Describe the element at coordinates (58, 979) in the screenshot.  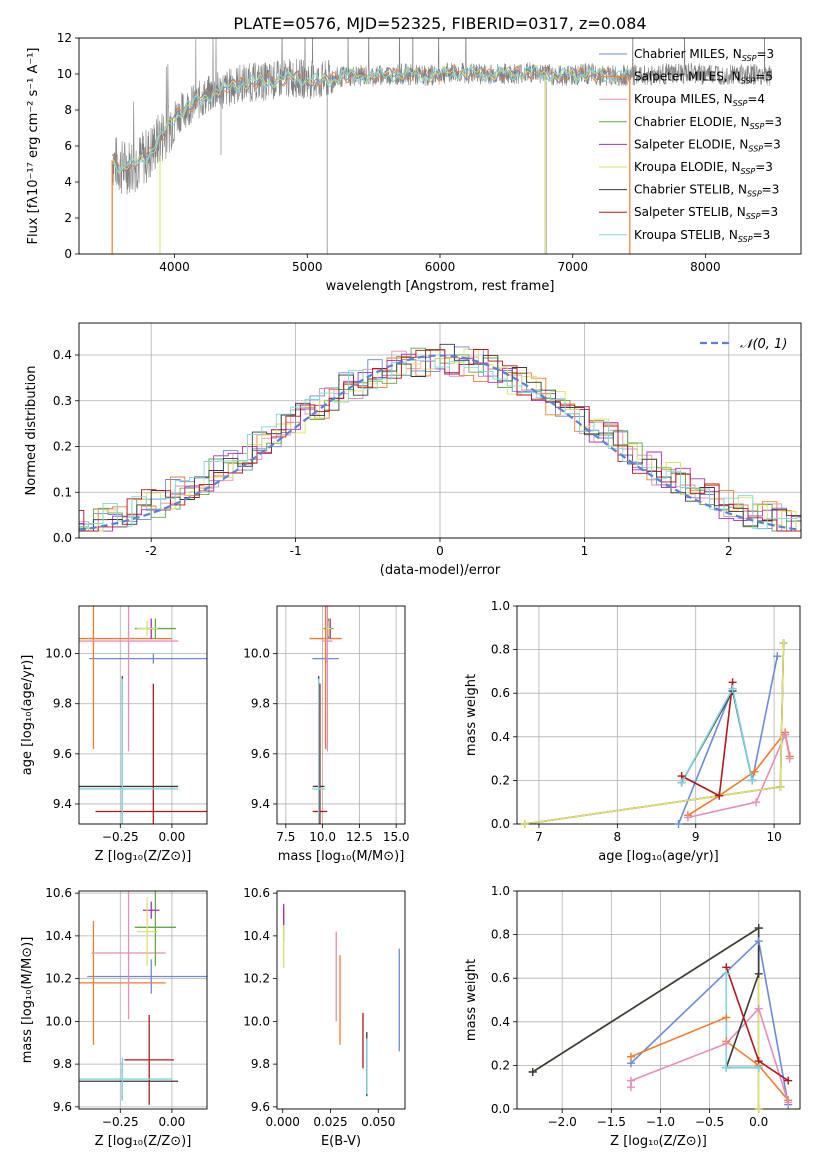
I see `y-tick-label: 10.2` at that location.